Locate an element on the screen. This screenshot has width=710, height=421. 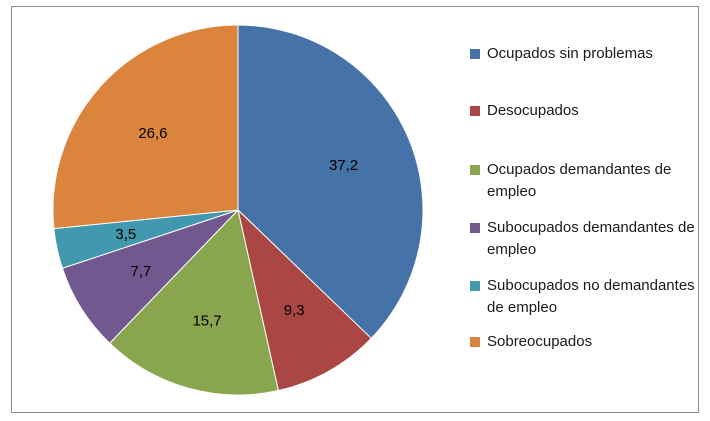
slice-sobreocupados is located at coordinates (145, 127).